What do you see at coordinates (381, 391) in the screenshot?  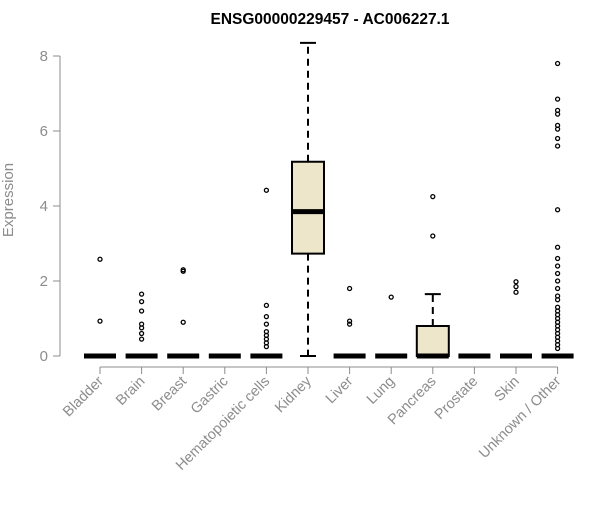 I see `x-tick-label: Lung` at bounding box center [381, 391].